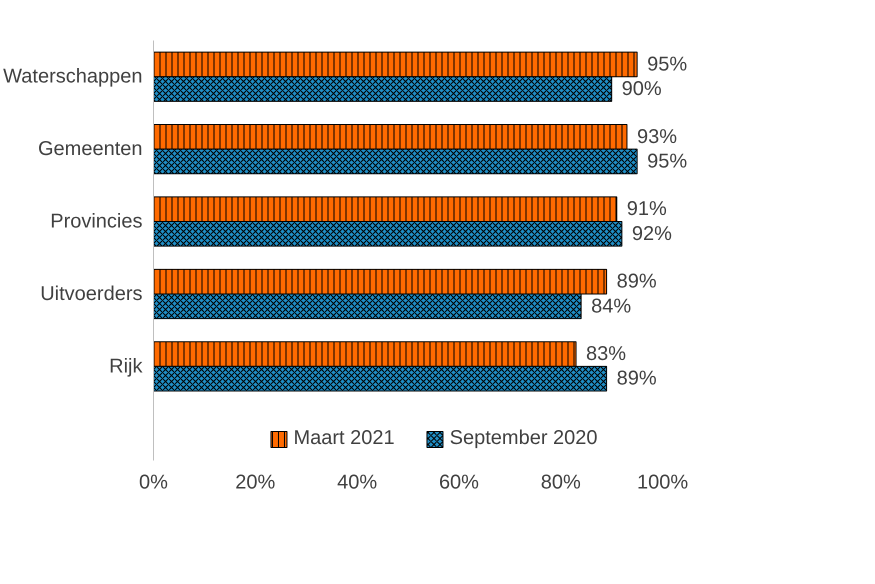 The image size is (875, 584). Describe the element at coordinates (662, 483) in the screenshot. I see `x-tick-label: 100%` at that location.